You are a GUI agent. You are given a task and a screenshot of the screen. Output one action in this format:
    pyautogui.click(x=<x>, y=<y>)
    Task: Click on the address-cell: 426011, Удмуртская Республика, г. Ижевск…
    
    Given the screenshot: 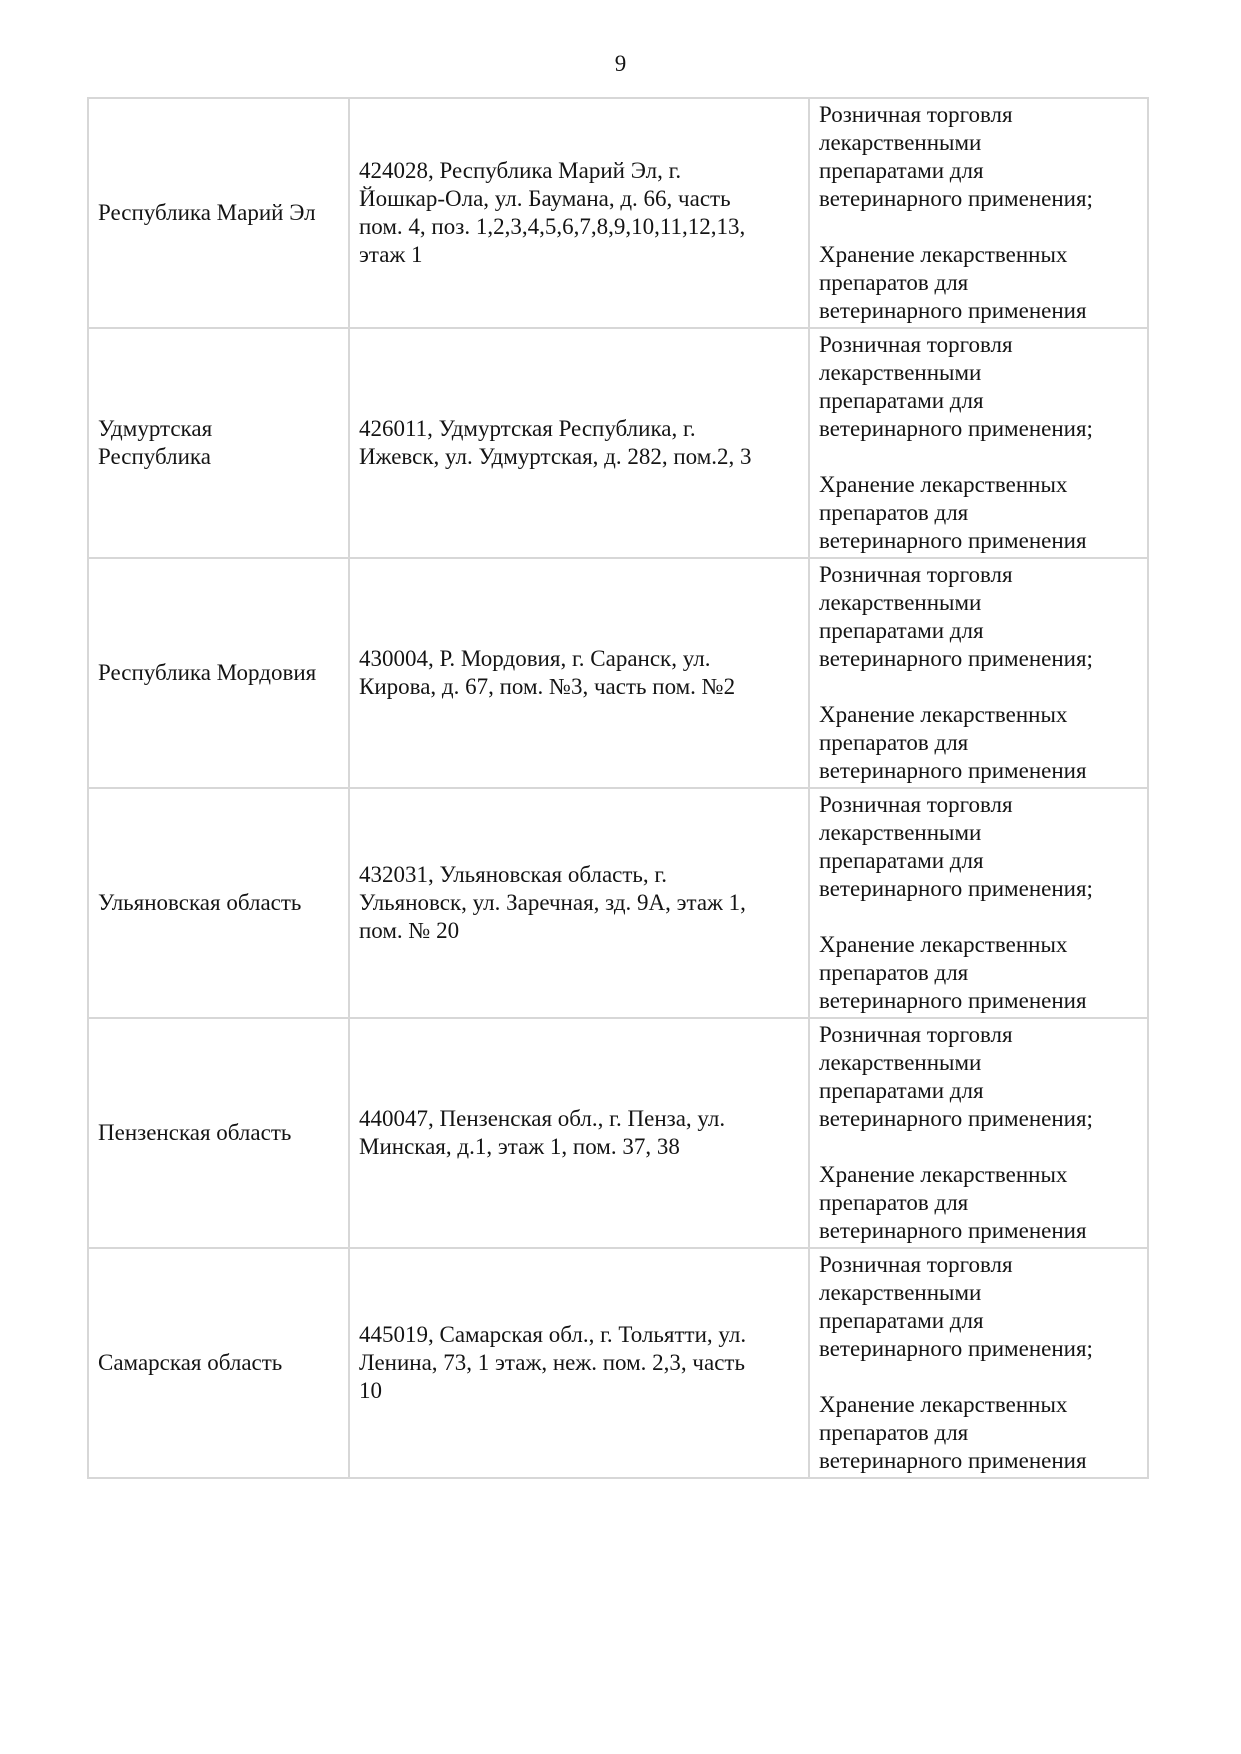 What is the action you would take?
    pyautogui.click(x=579, y=443)
    